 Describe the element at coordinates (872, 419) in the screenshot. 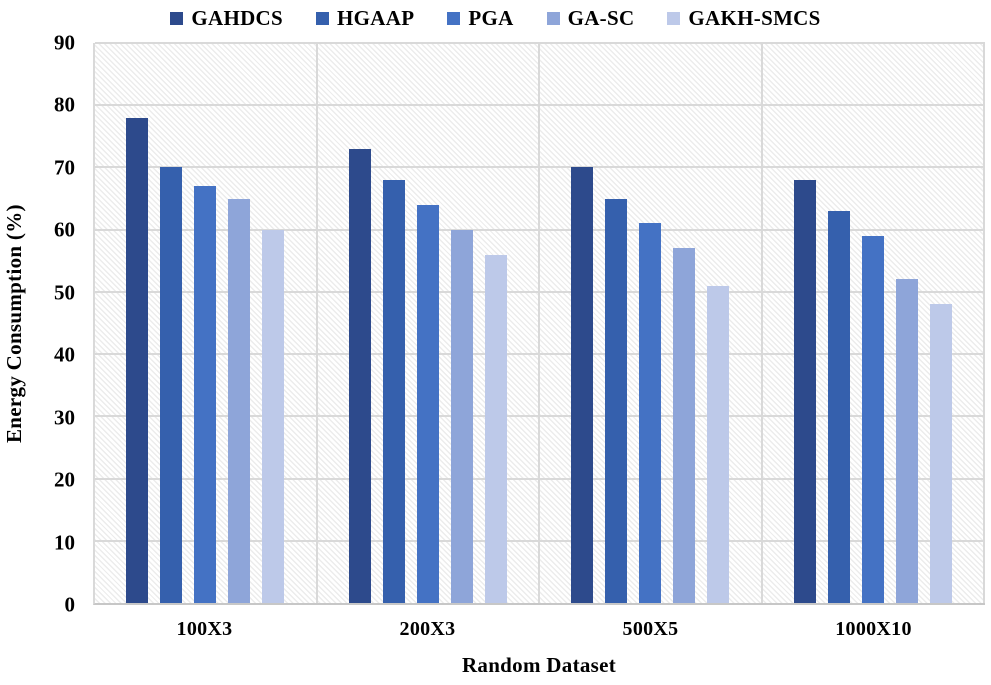

I see `bar-pga-1000x10` at that location.